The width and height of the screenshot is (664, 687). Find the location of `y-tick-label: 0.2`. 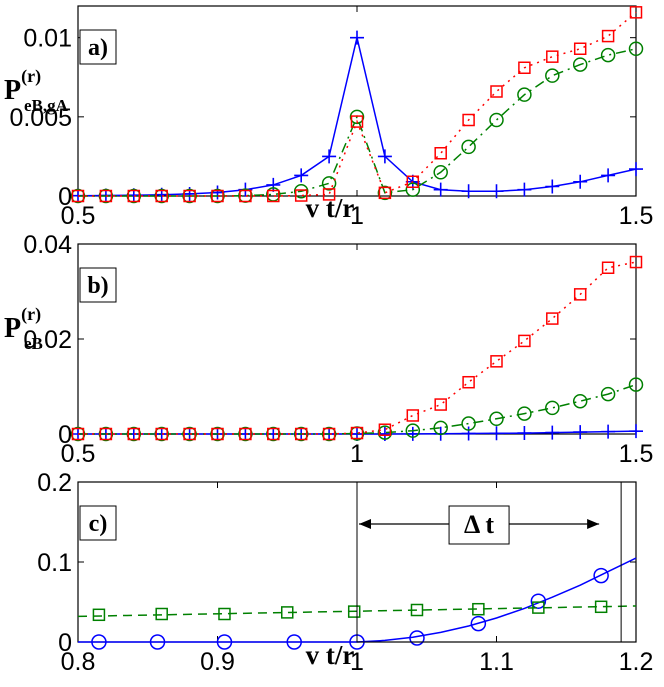

y-tick-label: 0.2 is located at coordinates (54, 483).